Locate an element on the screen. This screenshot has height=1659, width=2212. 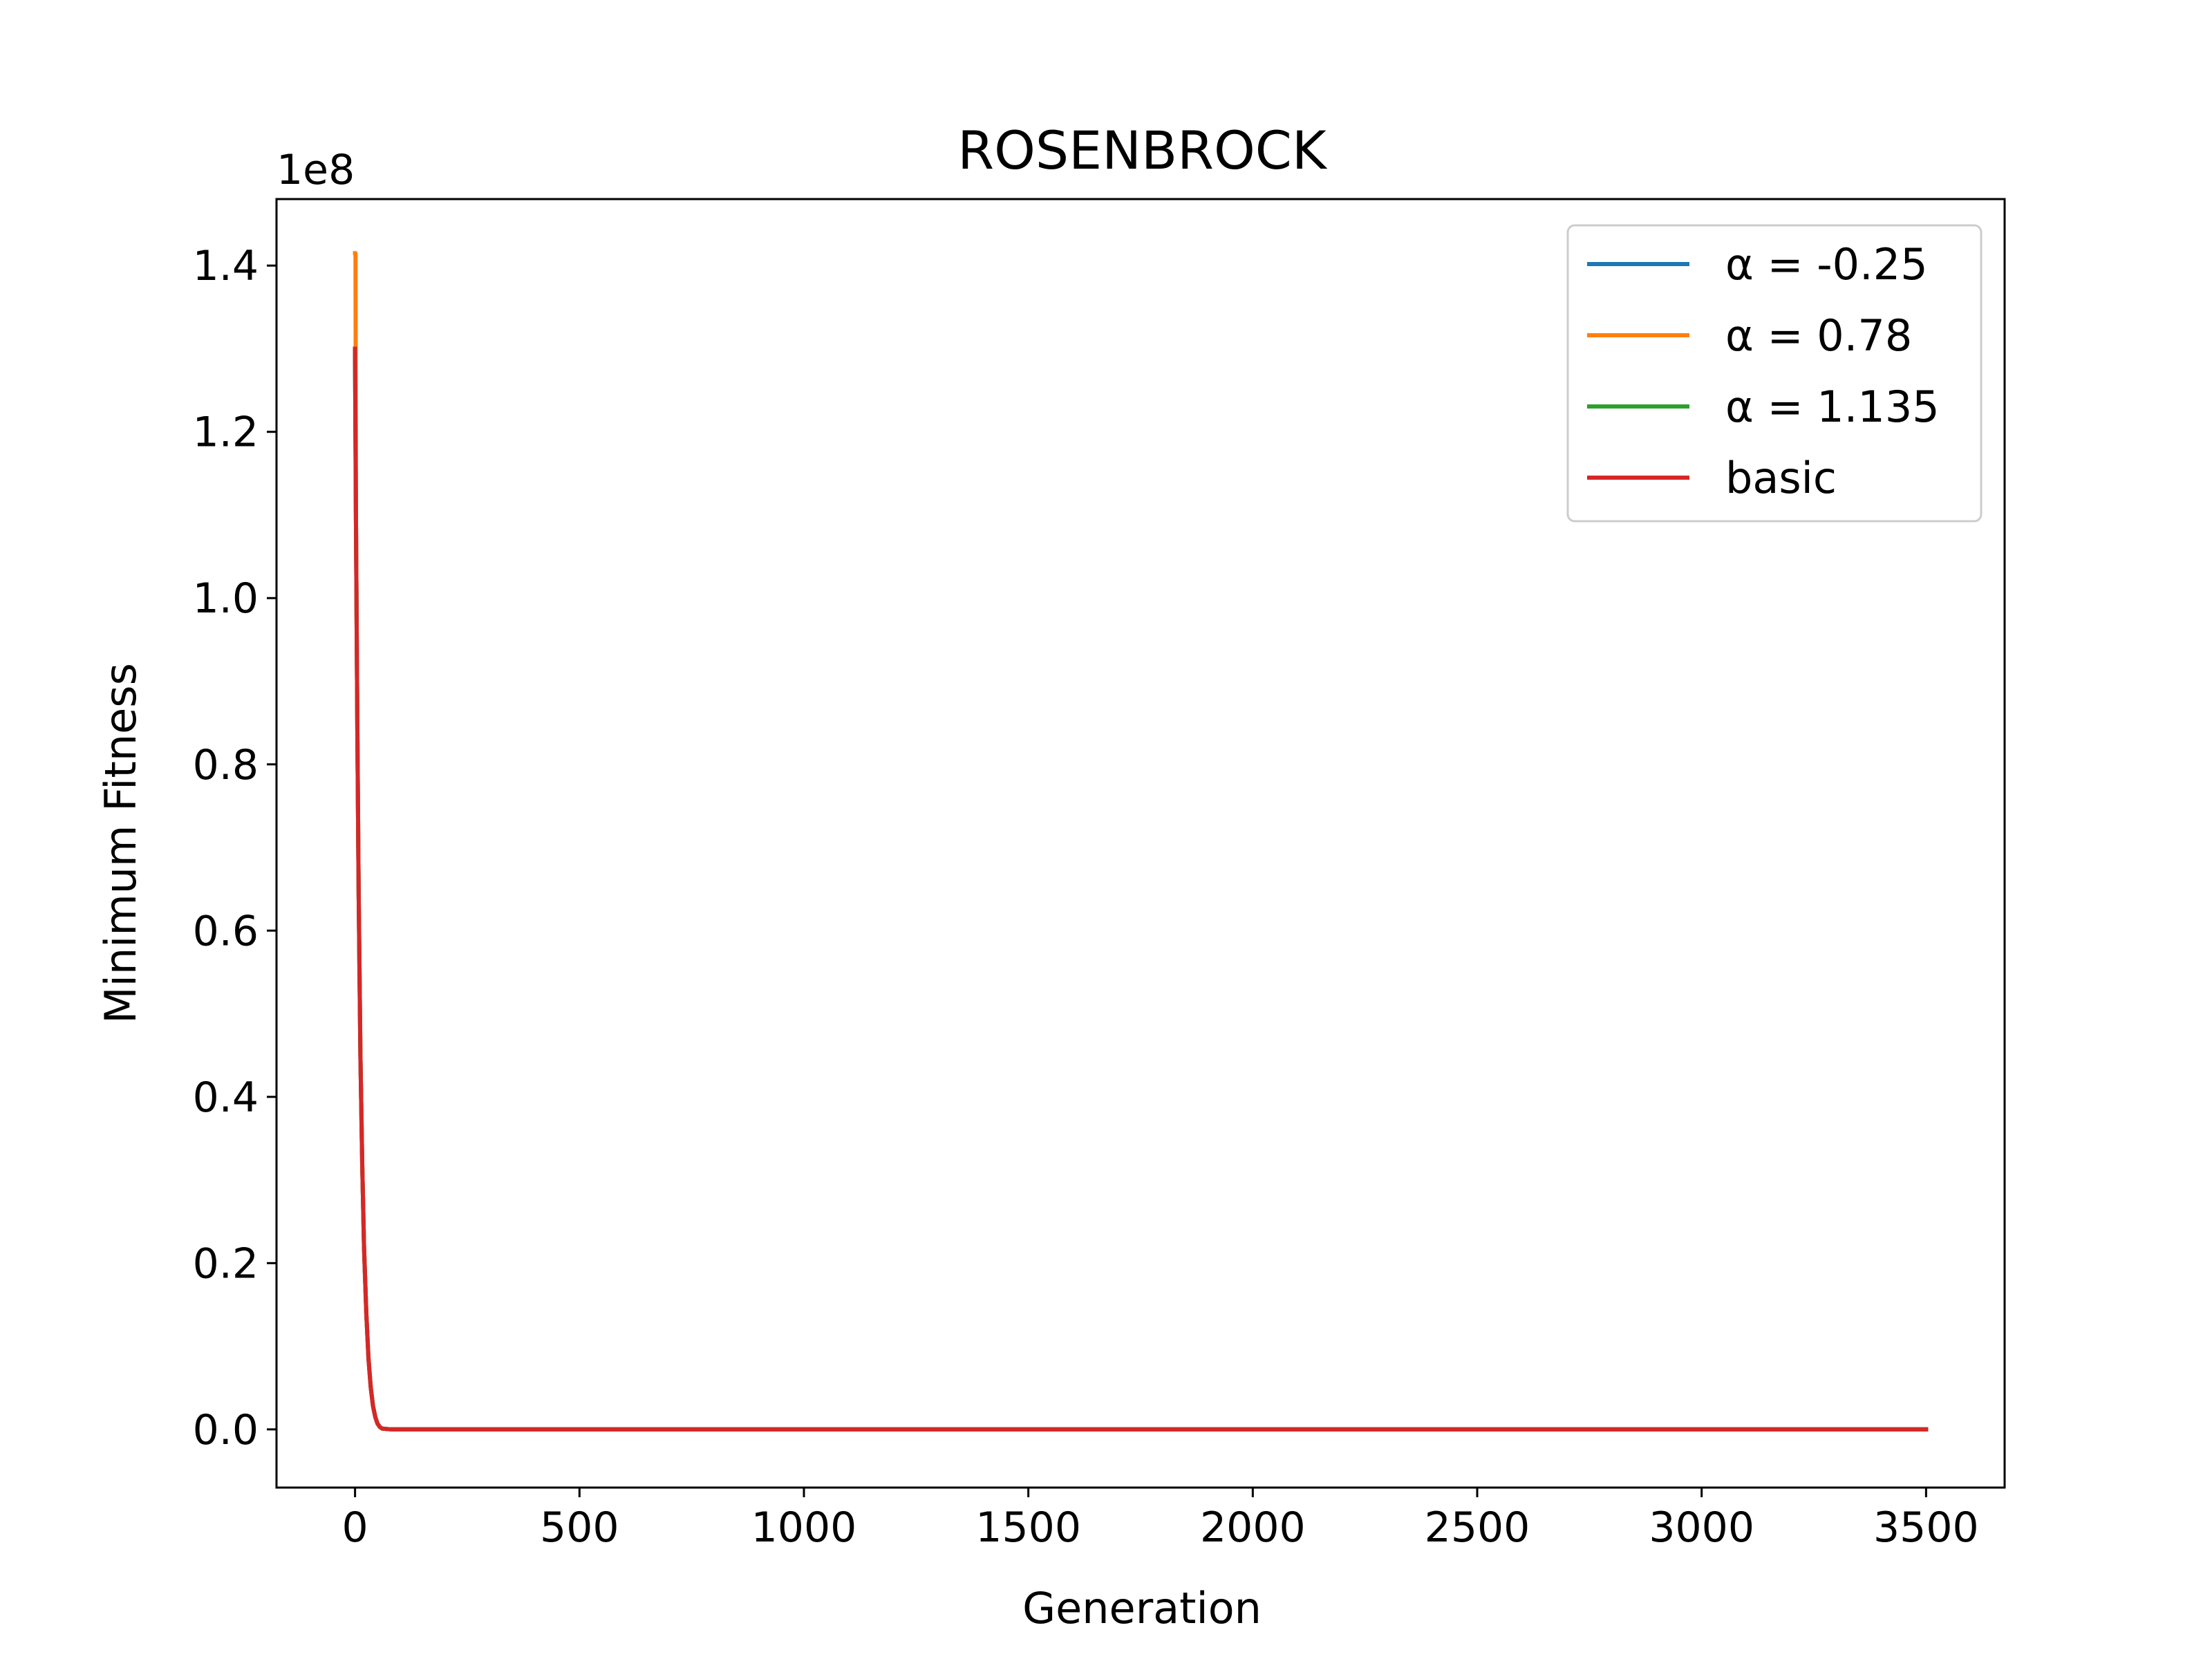
y-tick-label: 1.2 is located at coordinates (226, 433).